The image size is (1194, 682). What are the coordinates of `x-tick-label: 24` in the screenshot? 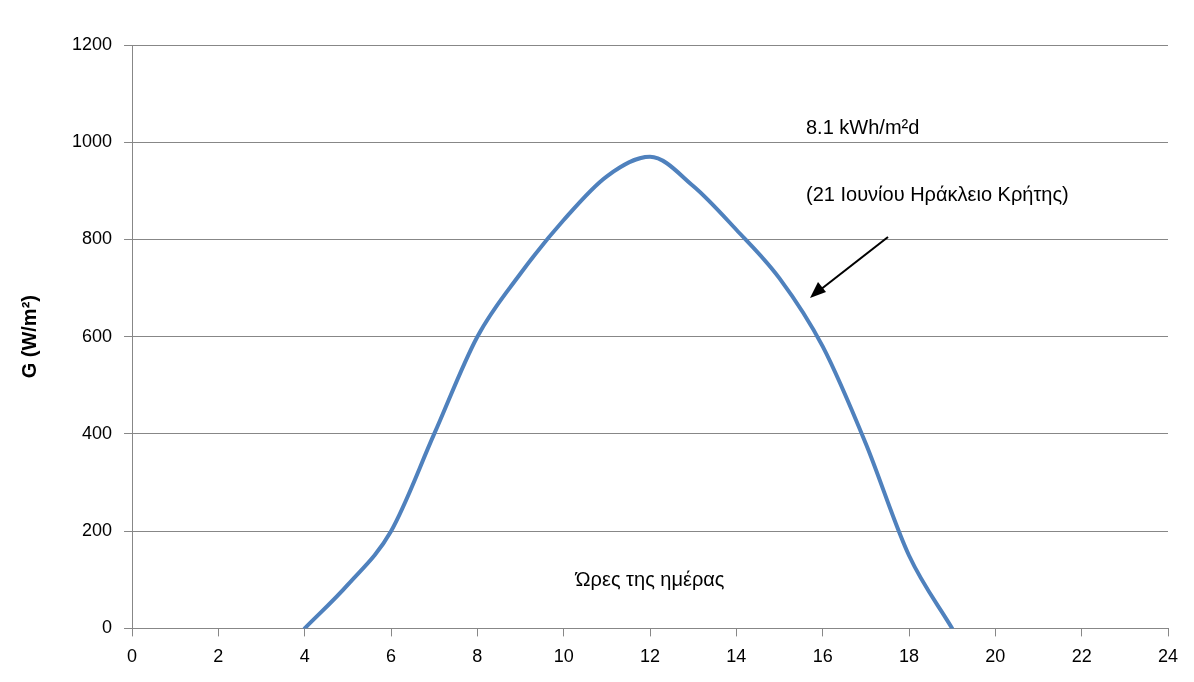 It's located at (1168, 656).